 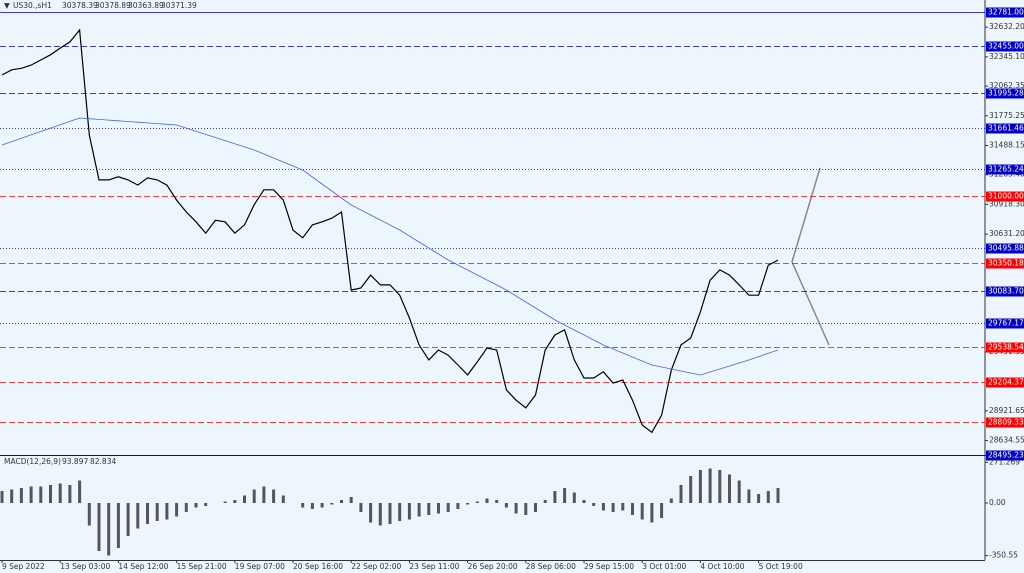 I want to click on level-label: 32455.00, so click(x=1005, y=46).